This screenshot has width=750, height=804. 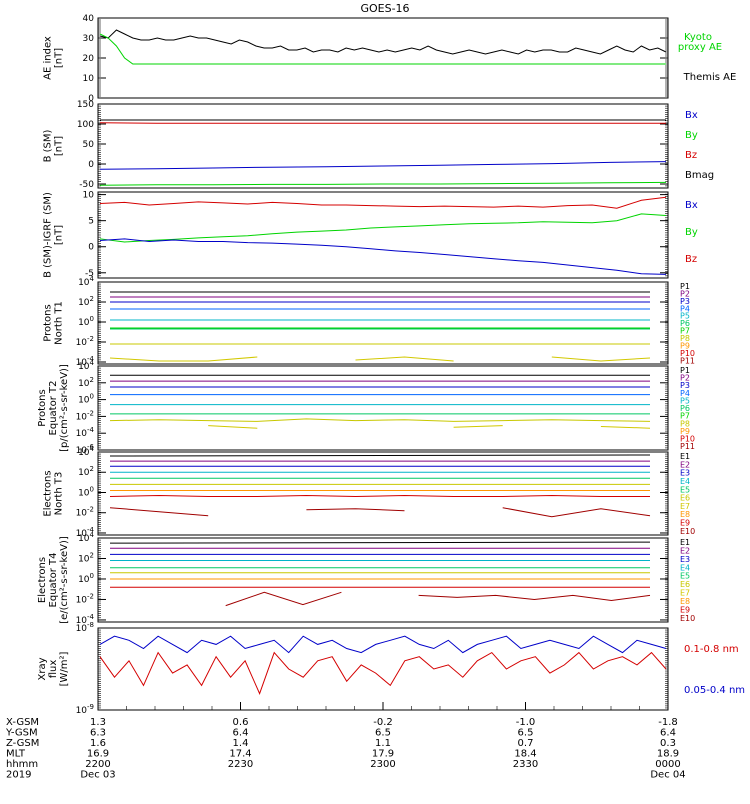 What do you see at coordinates (710, 77) in the screenshot?
I see `legend-themis: Themis AE` at bounding box center [710, 77].